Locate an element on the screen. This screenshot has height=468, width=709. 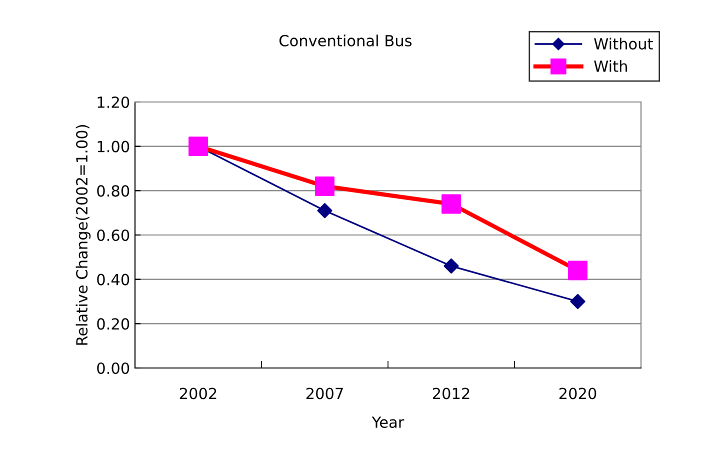
y-tick-label: 0.40 is located at coordinates (113, 280).